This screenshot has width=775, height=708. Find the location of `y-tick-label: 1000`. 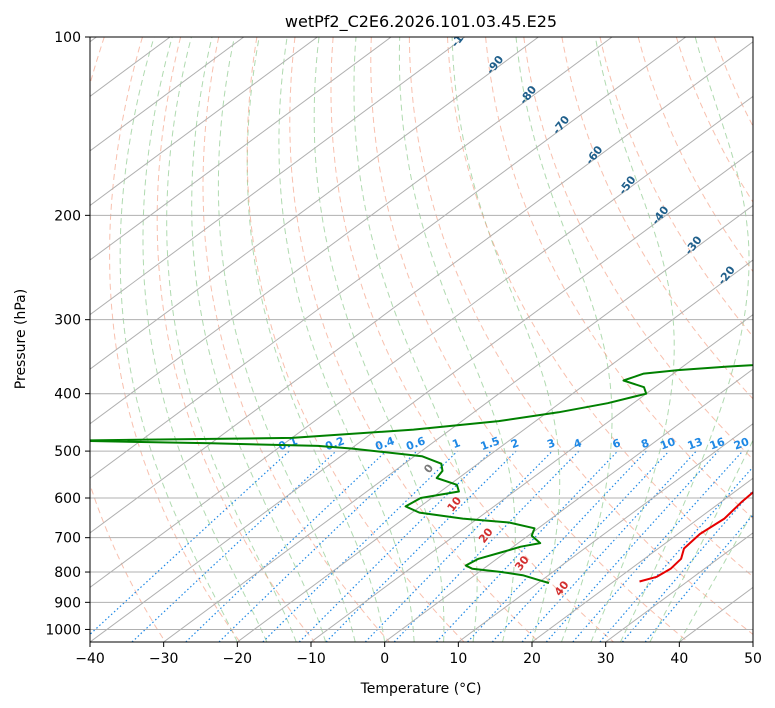

y-tick-label: 1000 is located at coordinates (63, 630).